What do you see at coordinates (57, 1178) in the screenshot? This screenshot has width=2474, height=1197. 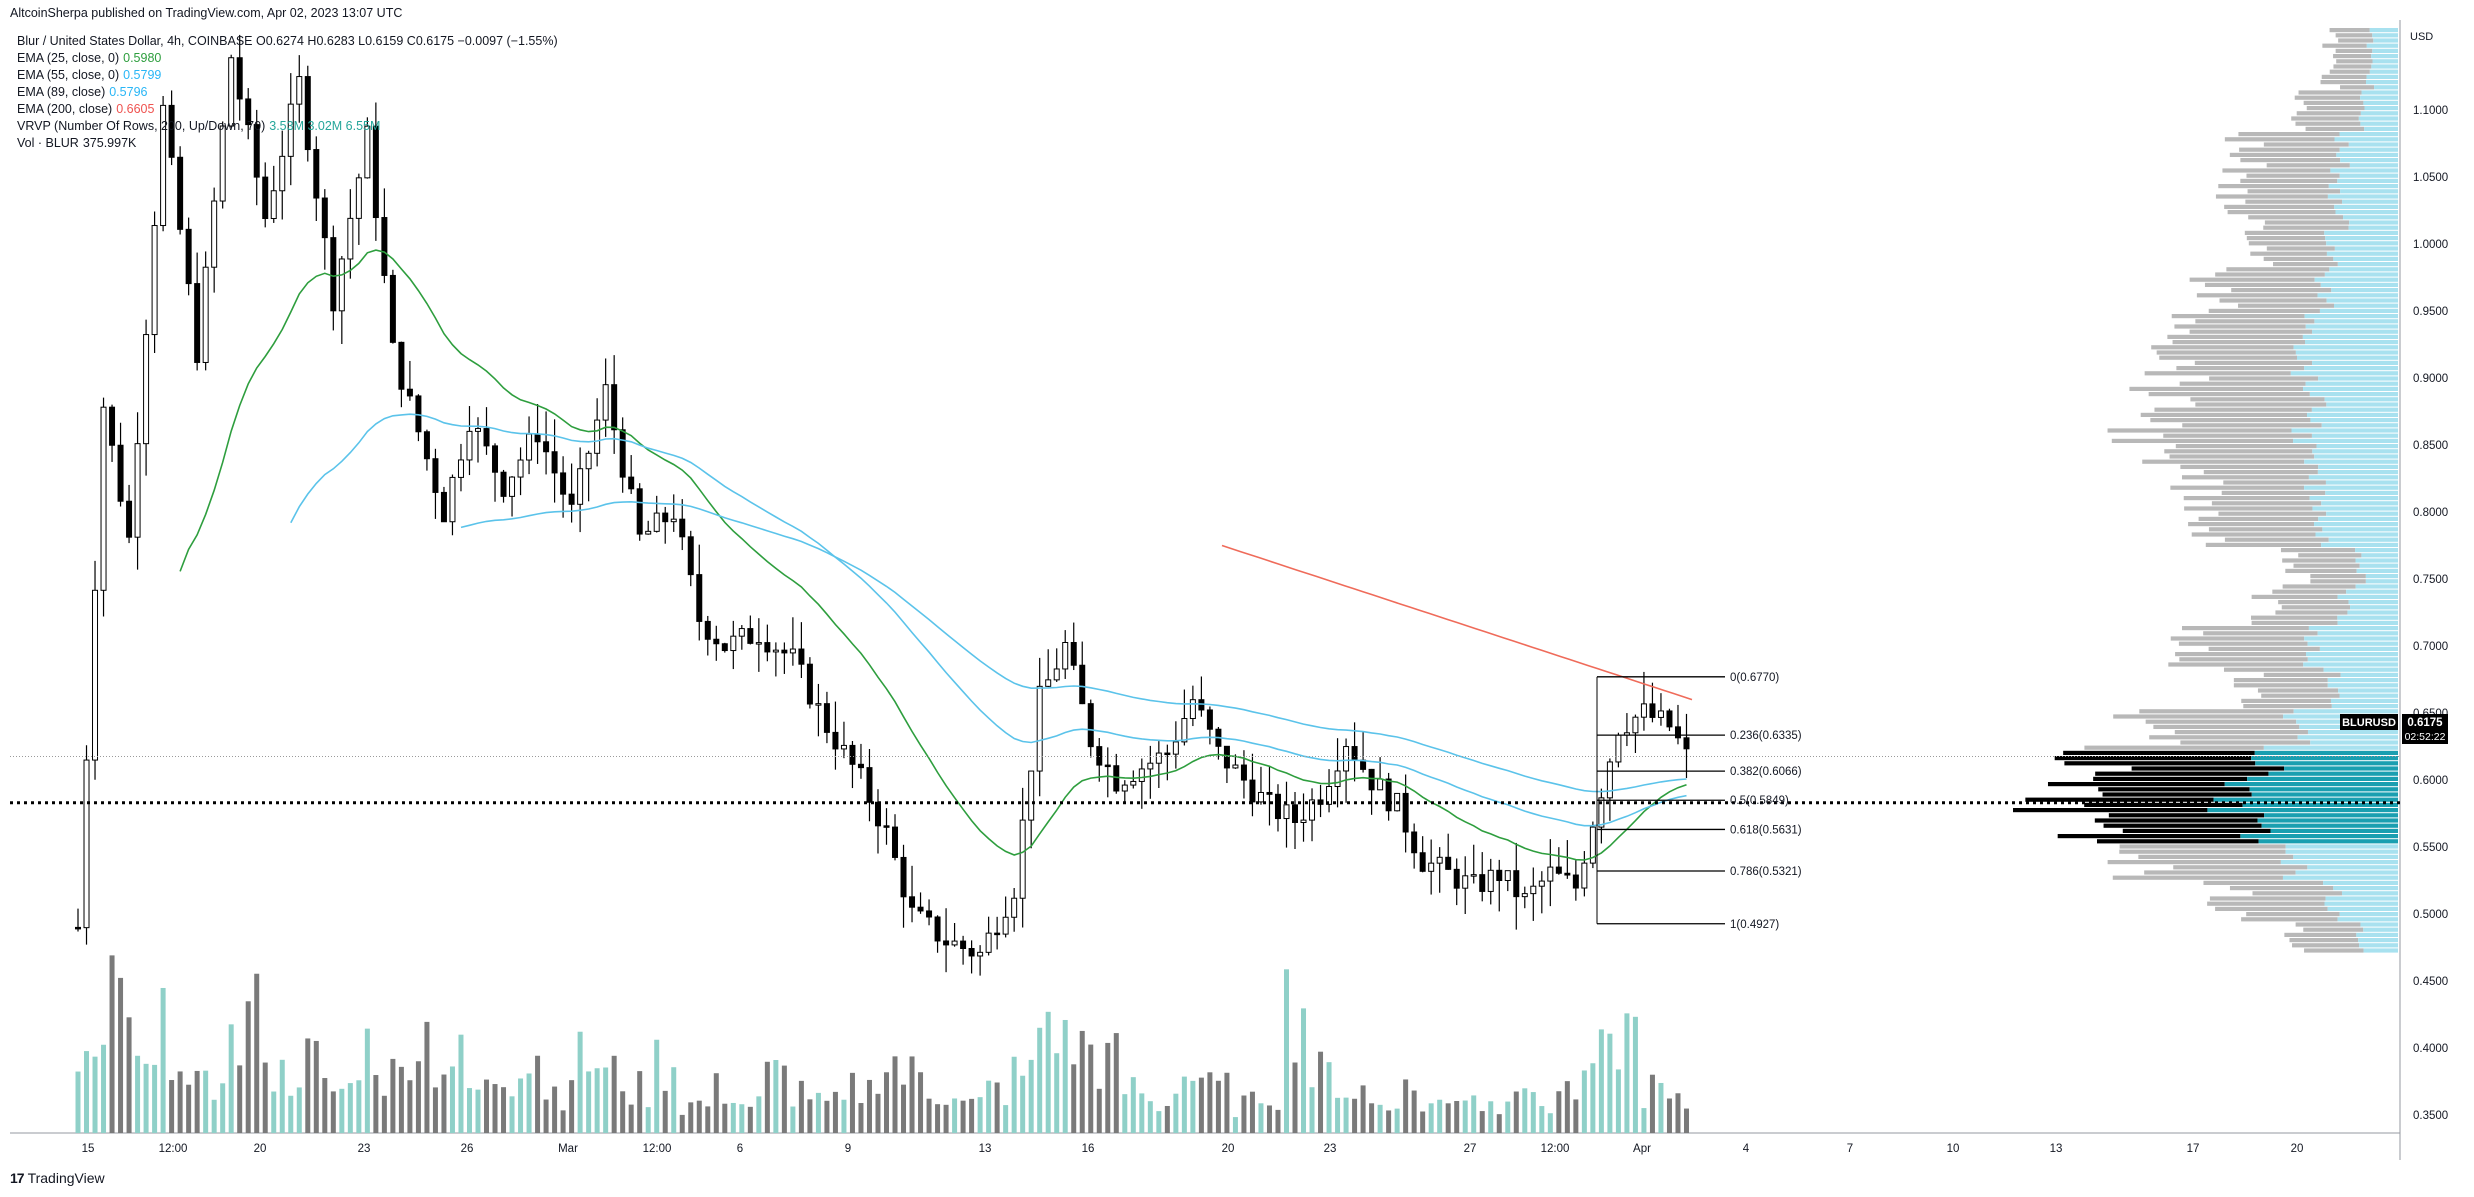 I see `tradingview-brand: 17 TradingView` at bounding box center [57, 1178].